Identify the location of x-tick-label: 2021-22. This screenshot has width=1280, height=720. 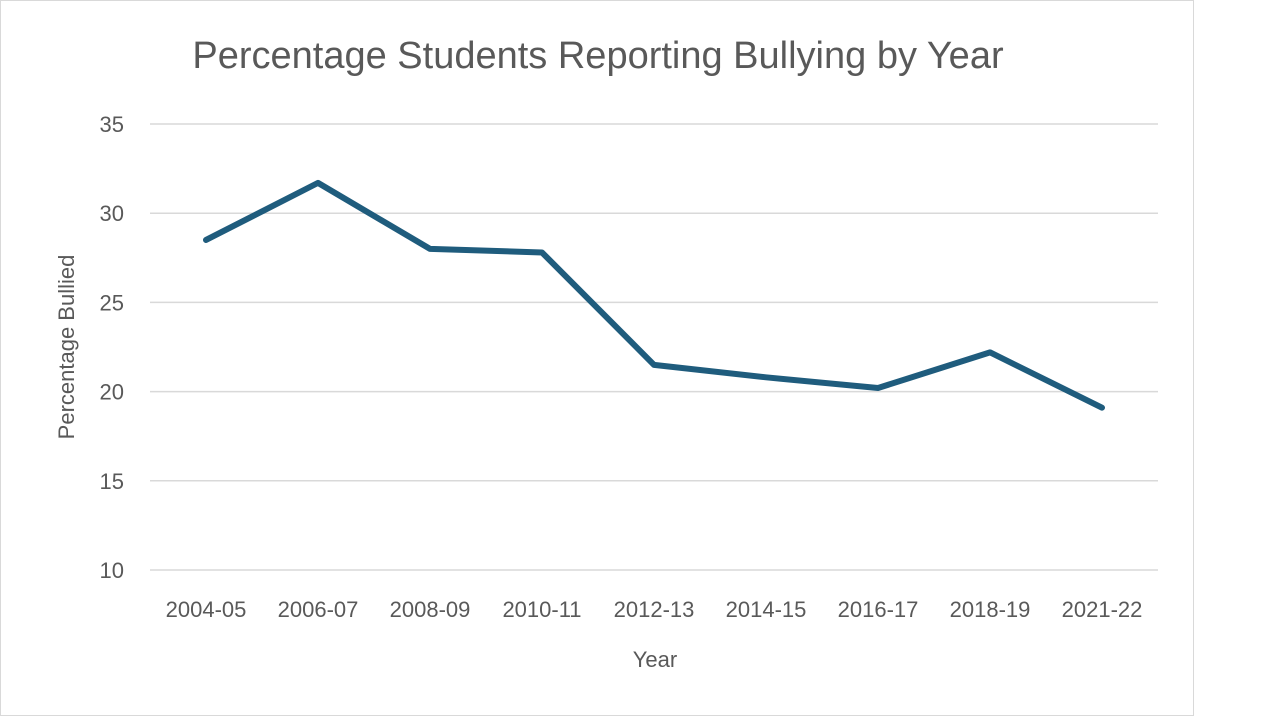
(1102, 609).